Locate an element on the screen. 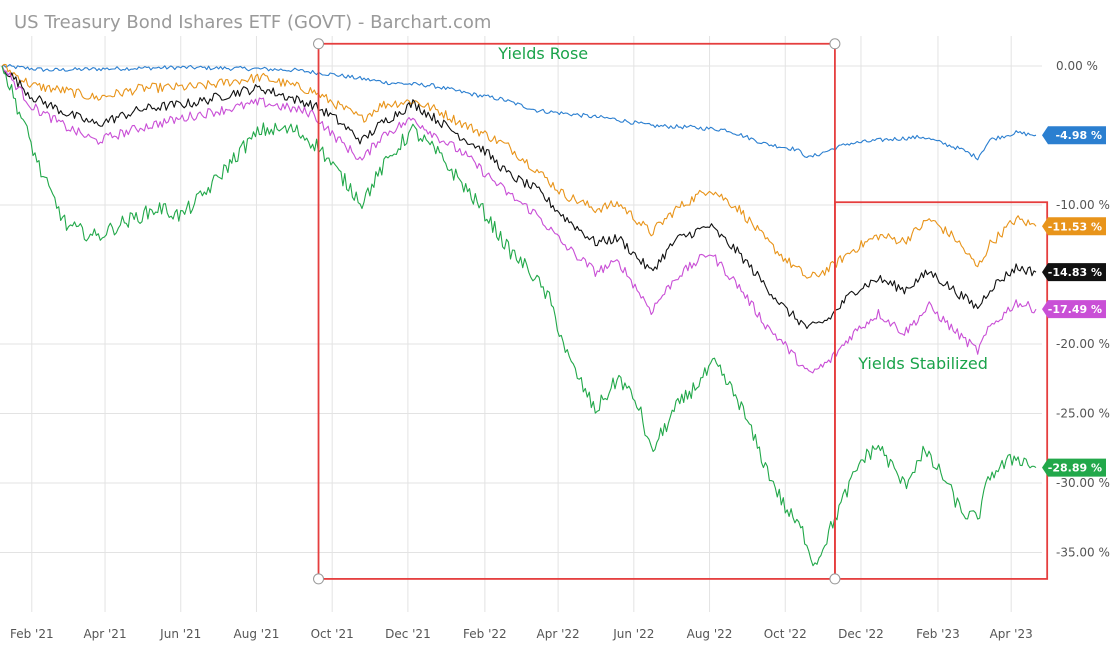 This screenshot has width=1110, height=645. x-tick-label: Aug '22 is located at coordinates (710, 634).